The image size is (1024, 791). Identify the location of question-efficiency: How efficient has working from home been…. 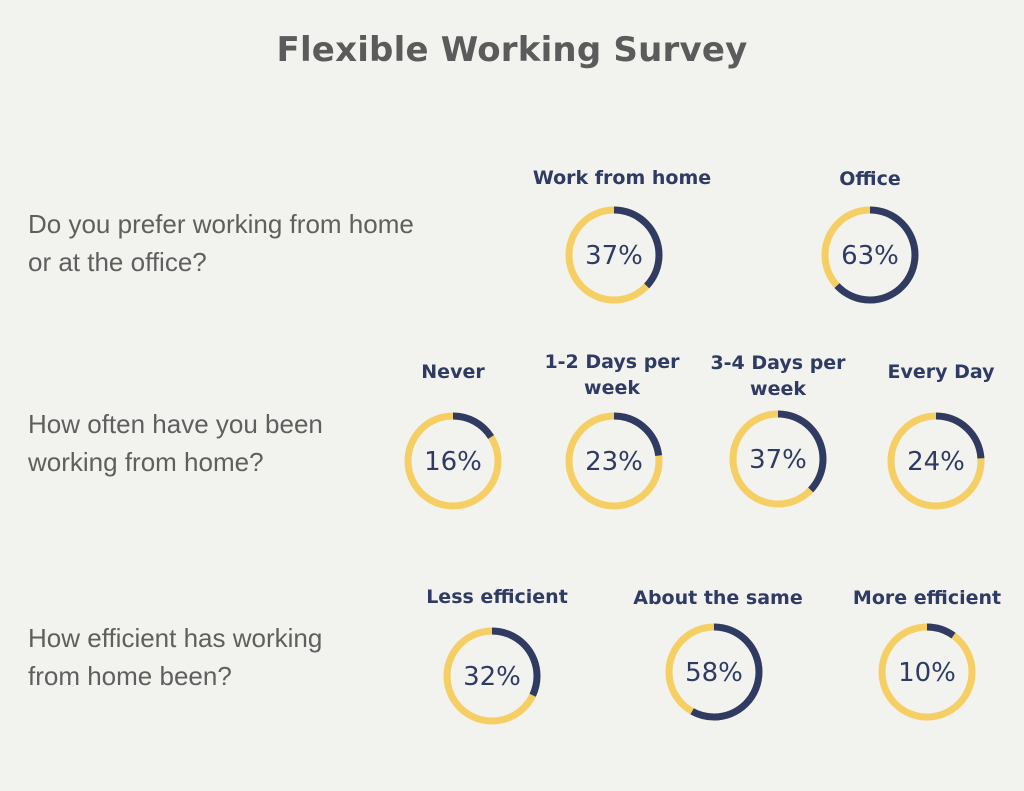
(175, 657).